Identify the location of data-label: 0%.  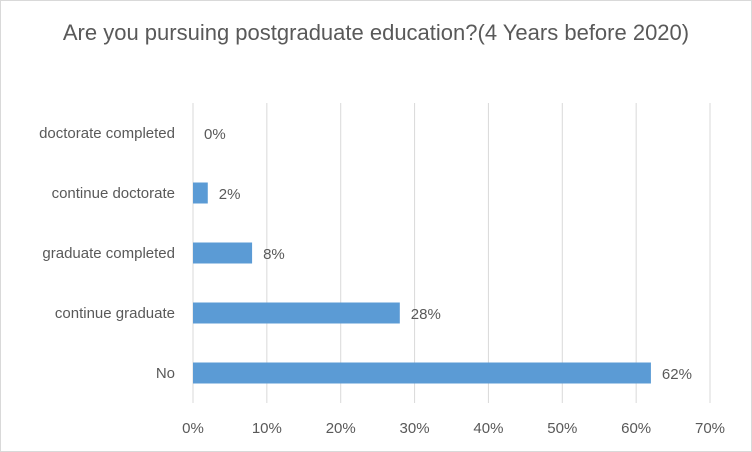
(215, 134).